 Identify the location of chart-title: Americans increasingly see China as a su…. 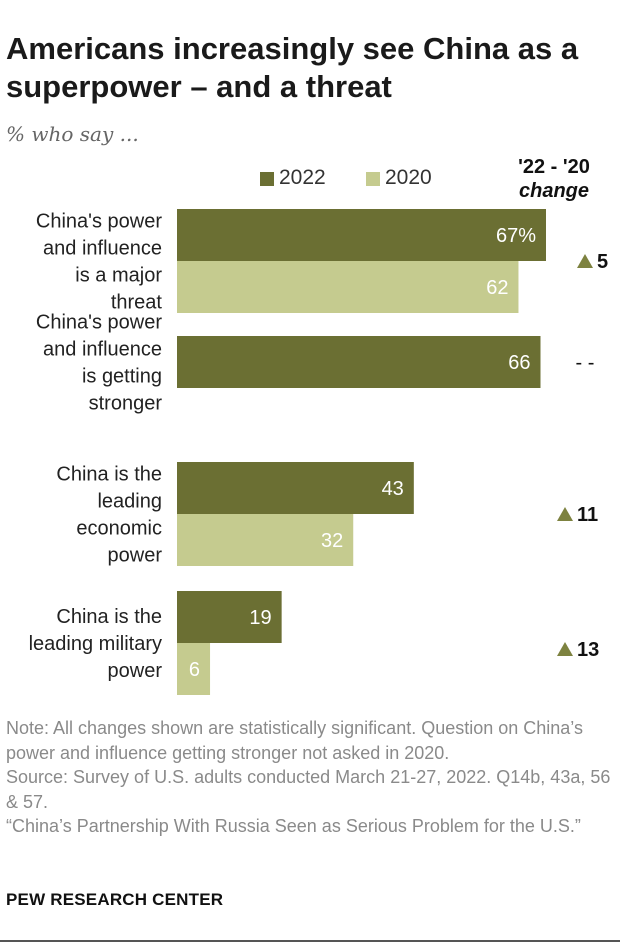
(292, 67).